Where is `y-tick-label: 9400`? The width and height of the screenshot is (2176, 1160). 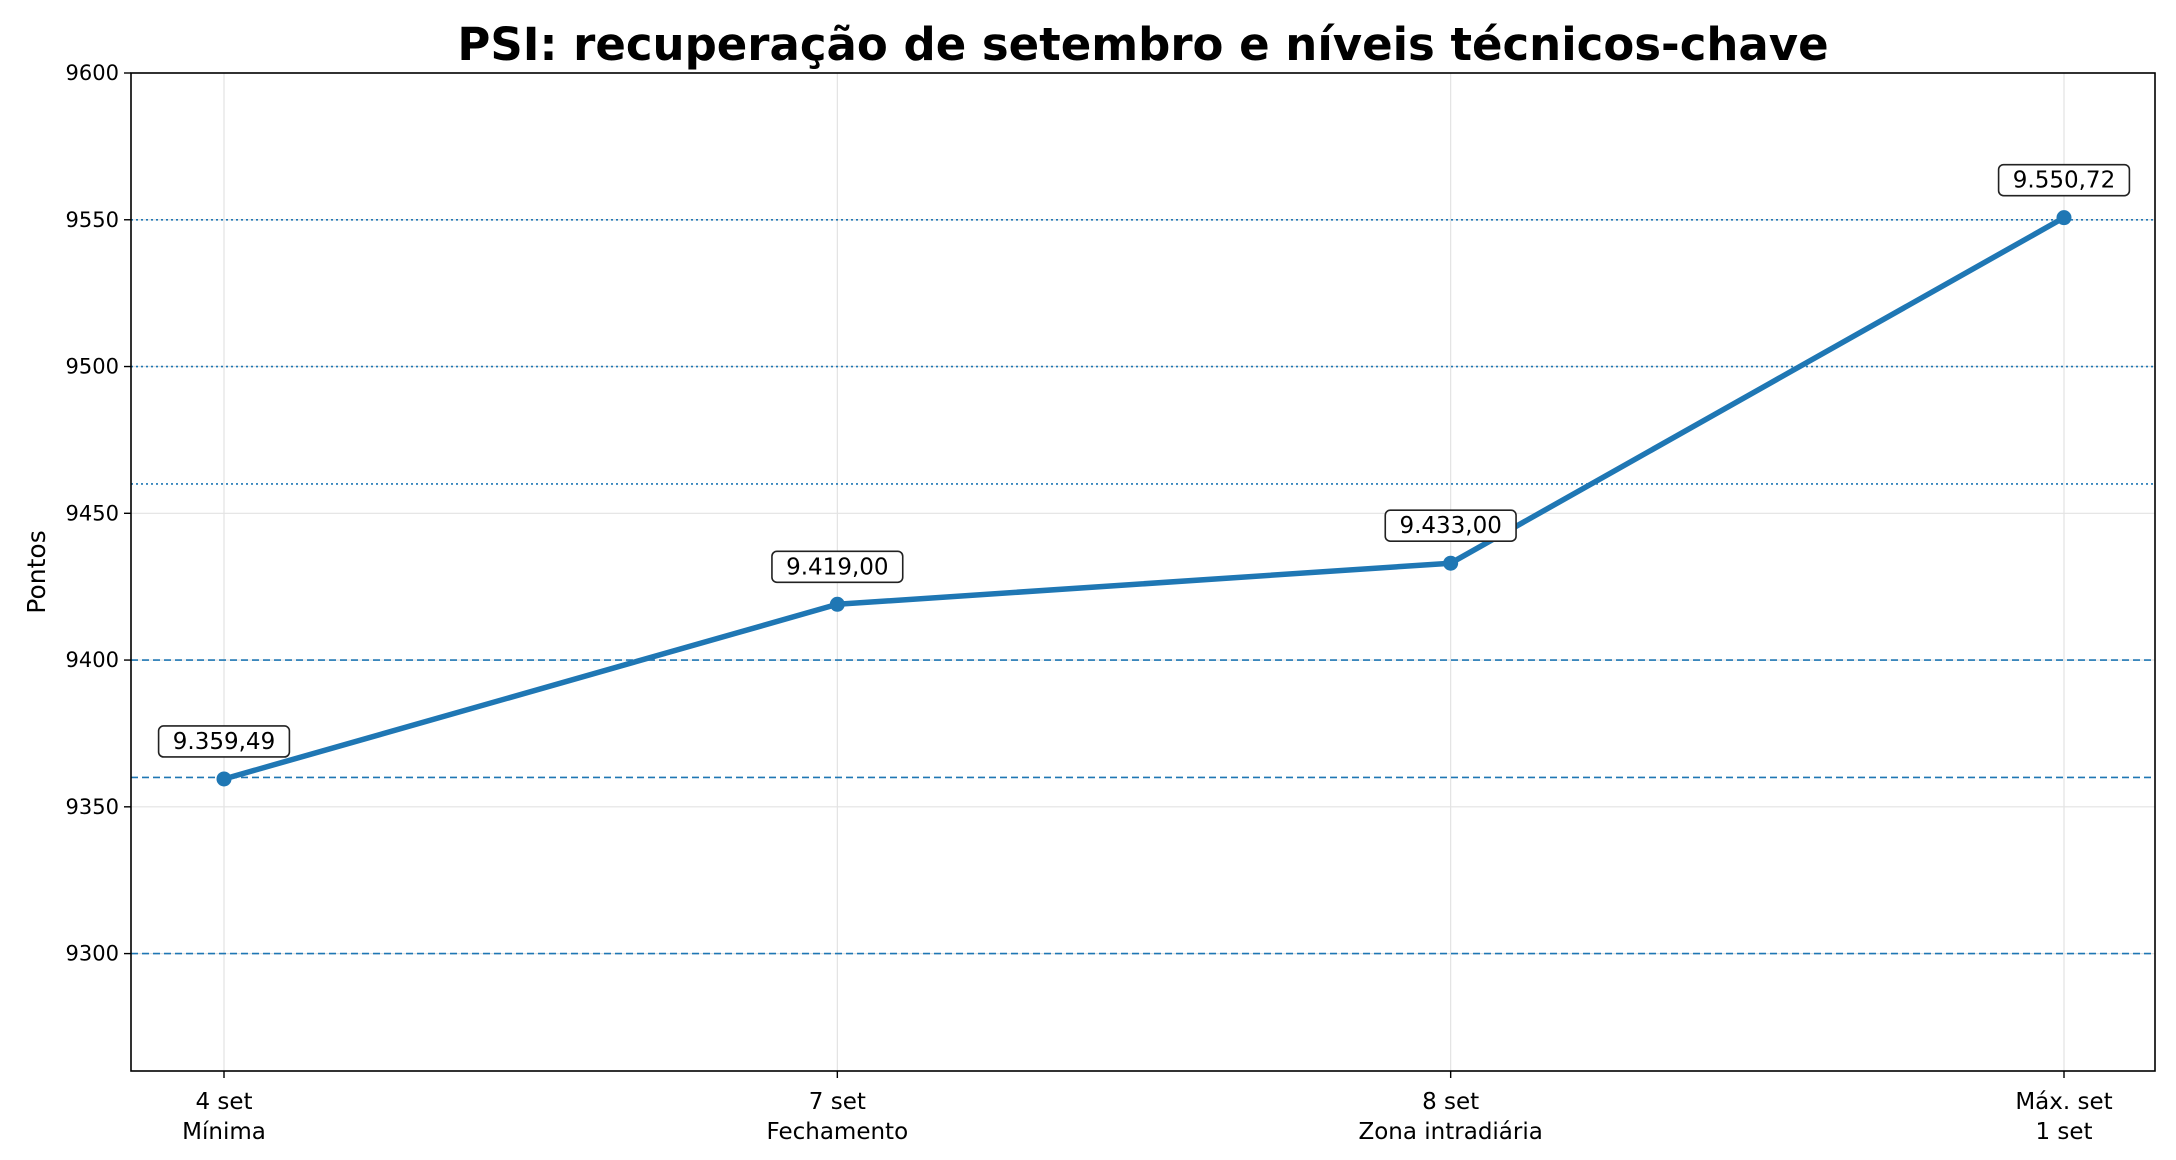
y-tick-label: 9400 is located at coordinates (92, 660).